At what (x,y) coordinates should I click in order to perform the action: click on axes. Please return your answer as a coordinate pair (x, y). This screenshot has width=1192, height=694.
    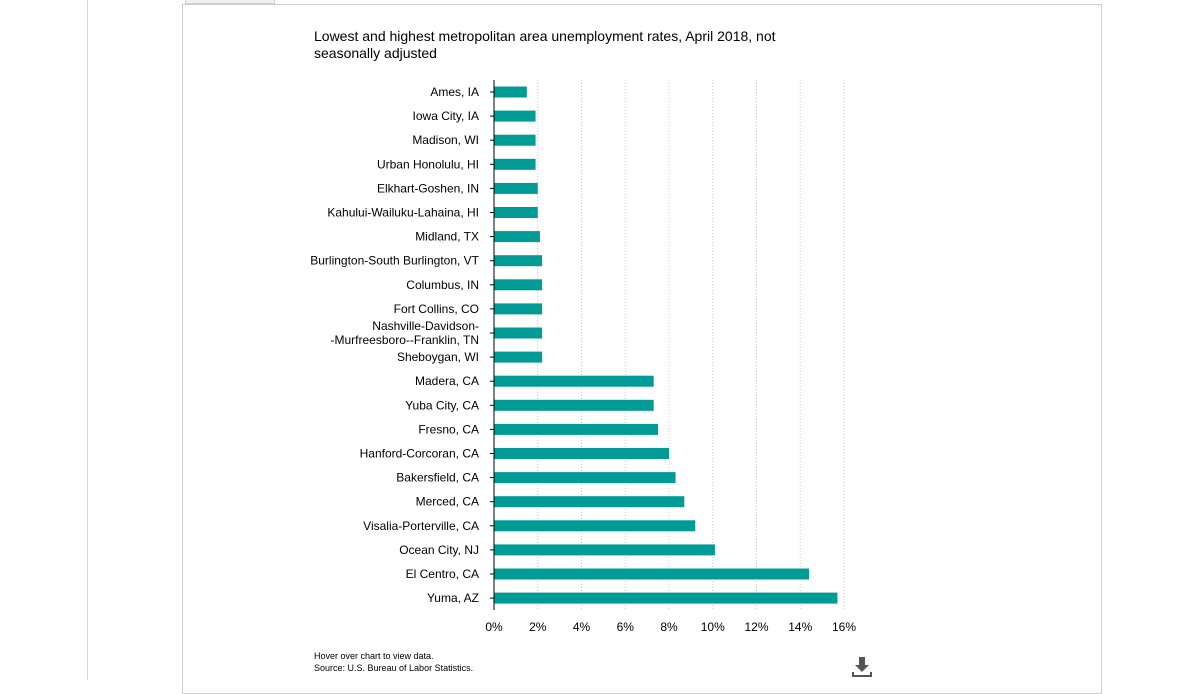
    Looking at the image, I should click on (492, 345).